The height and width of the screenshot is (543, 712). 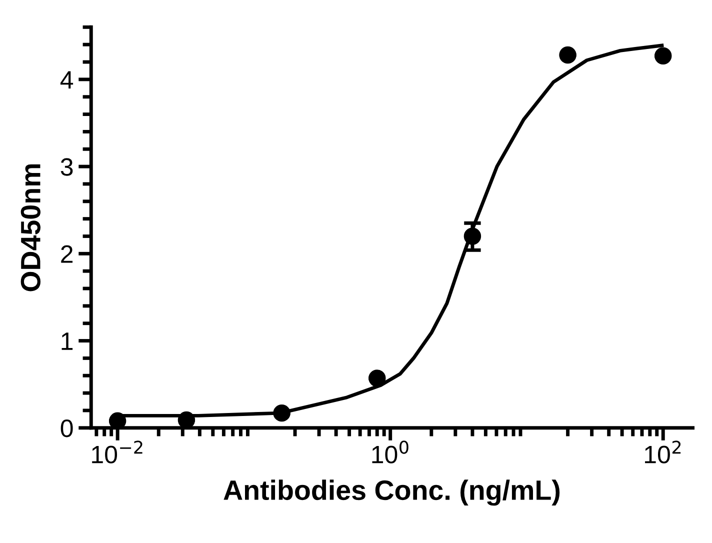 I want to click on x-tick-label: 10$^{0}$, so click(x=390, y=452).